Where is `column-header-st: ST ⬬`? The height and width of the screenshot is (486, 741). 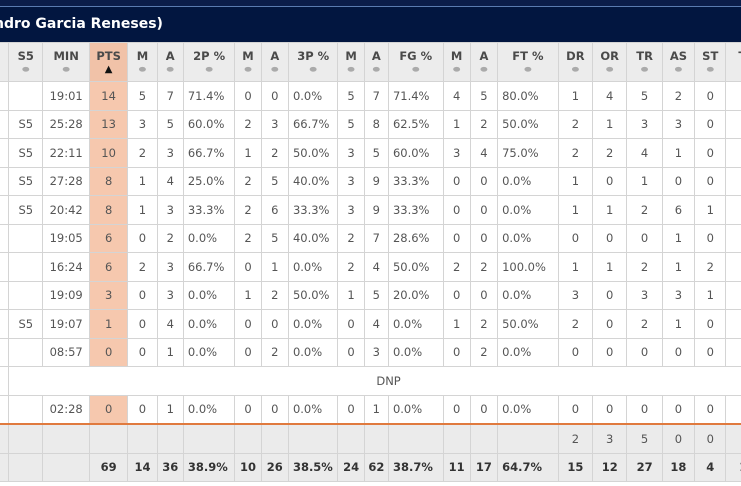
column-header-st: ST ⬬ is located at coordinates (710, 62).